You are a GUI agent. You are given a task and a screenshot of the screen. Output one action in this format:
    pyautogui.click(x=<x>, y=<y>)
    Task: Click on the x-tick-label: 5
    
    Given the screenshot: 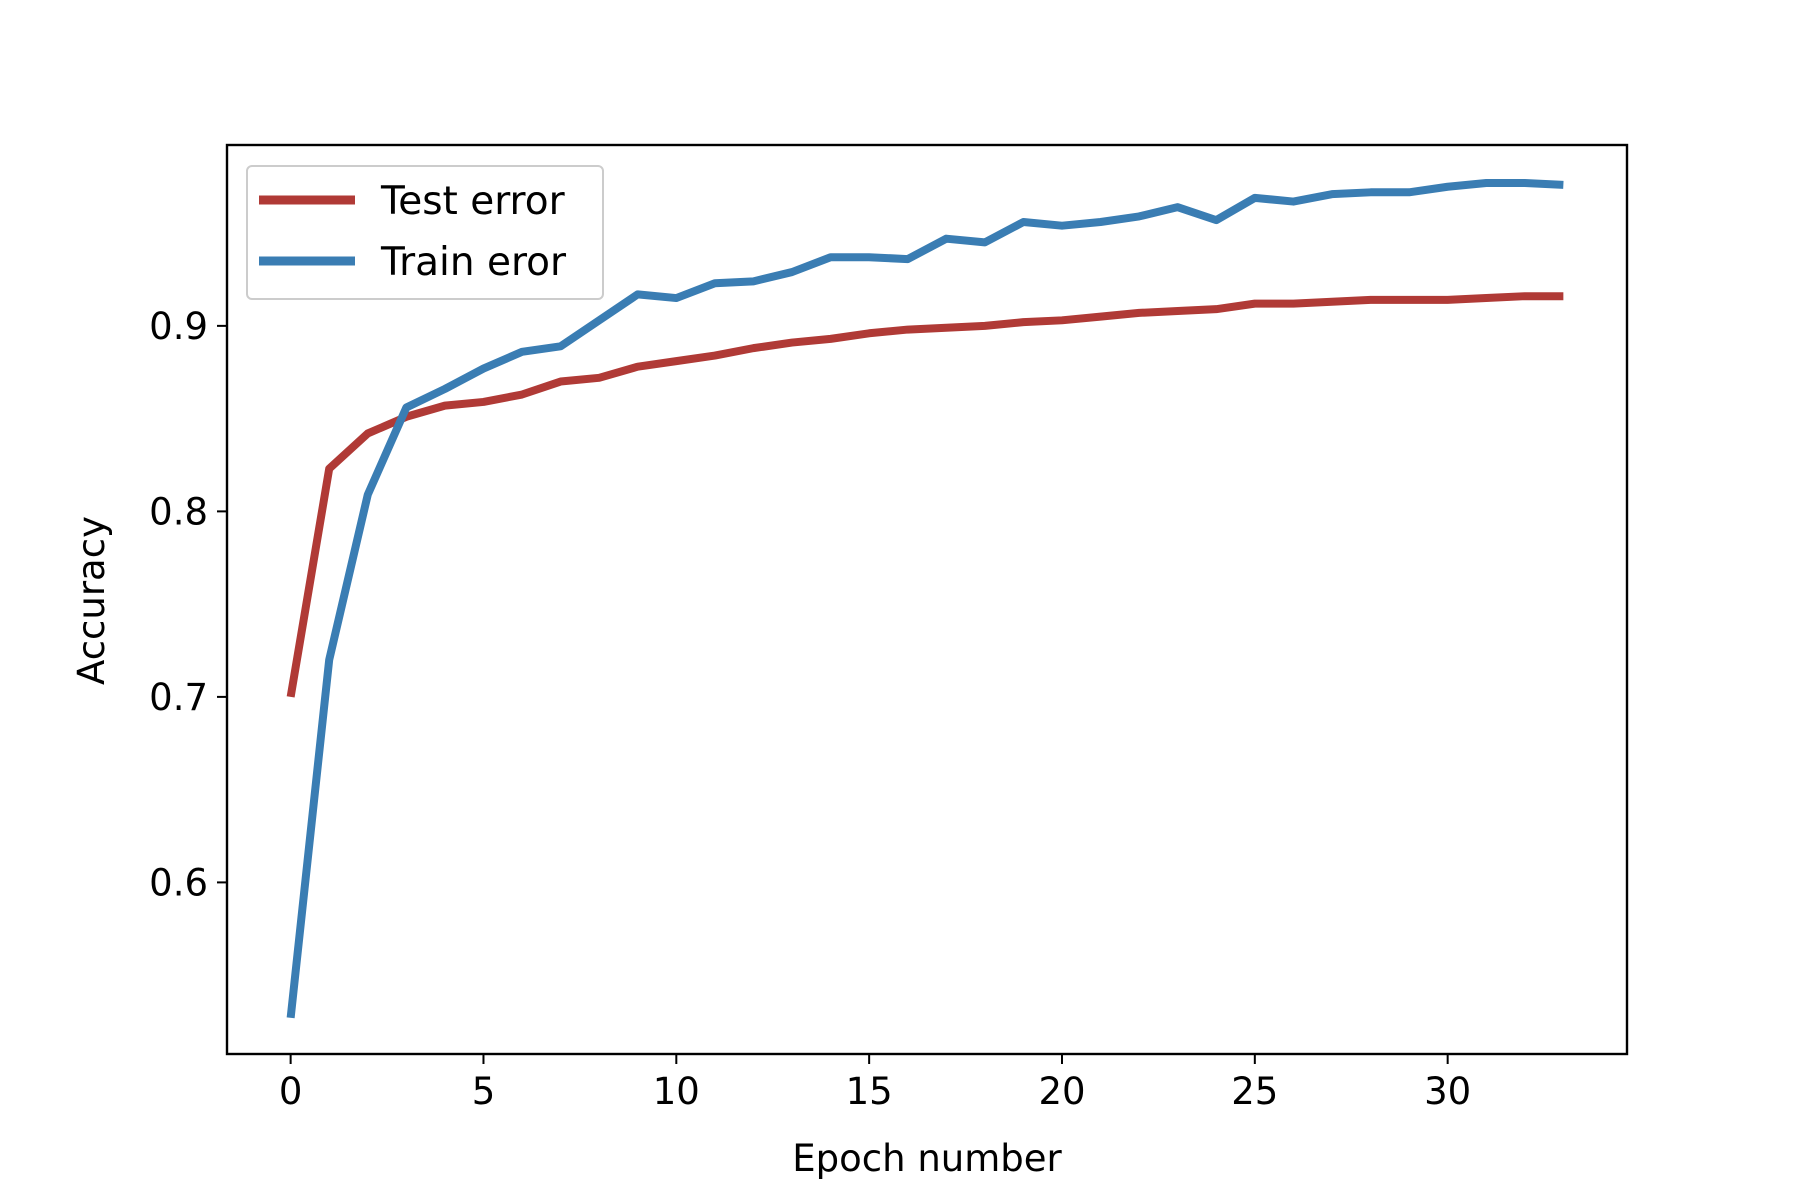 What is the action you would take?
    pyautogui.click(x=484, y=1091)
    